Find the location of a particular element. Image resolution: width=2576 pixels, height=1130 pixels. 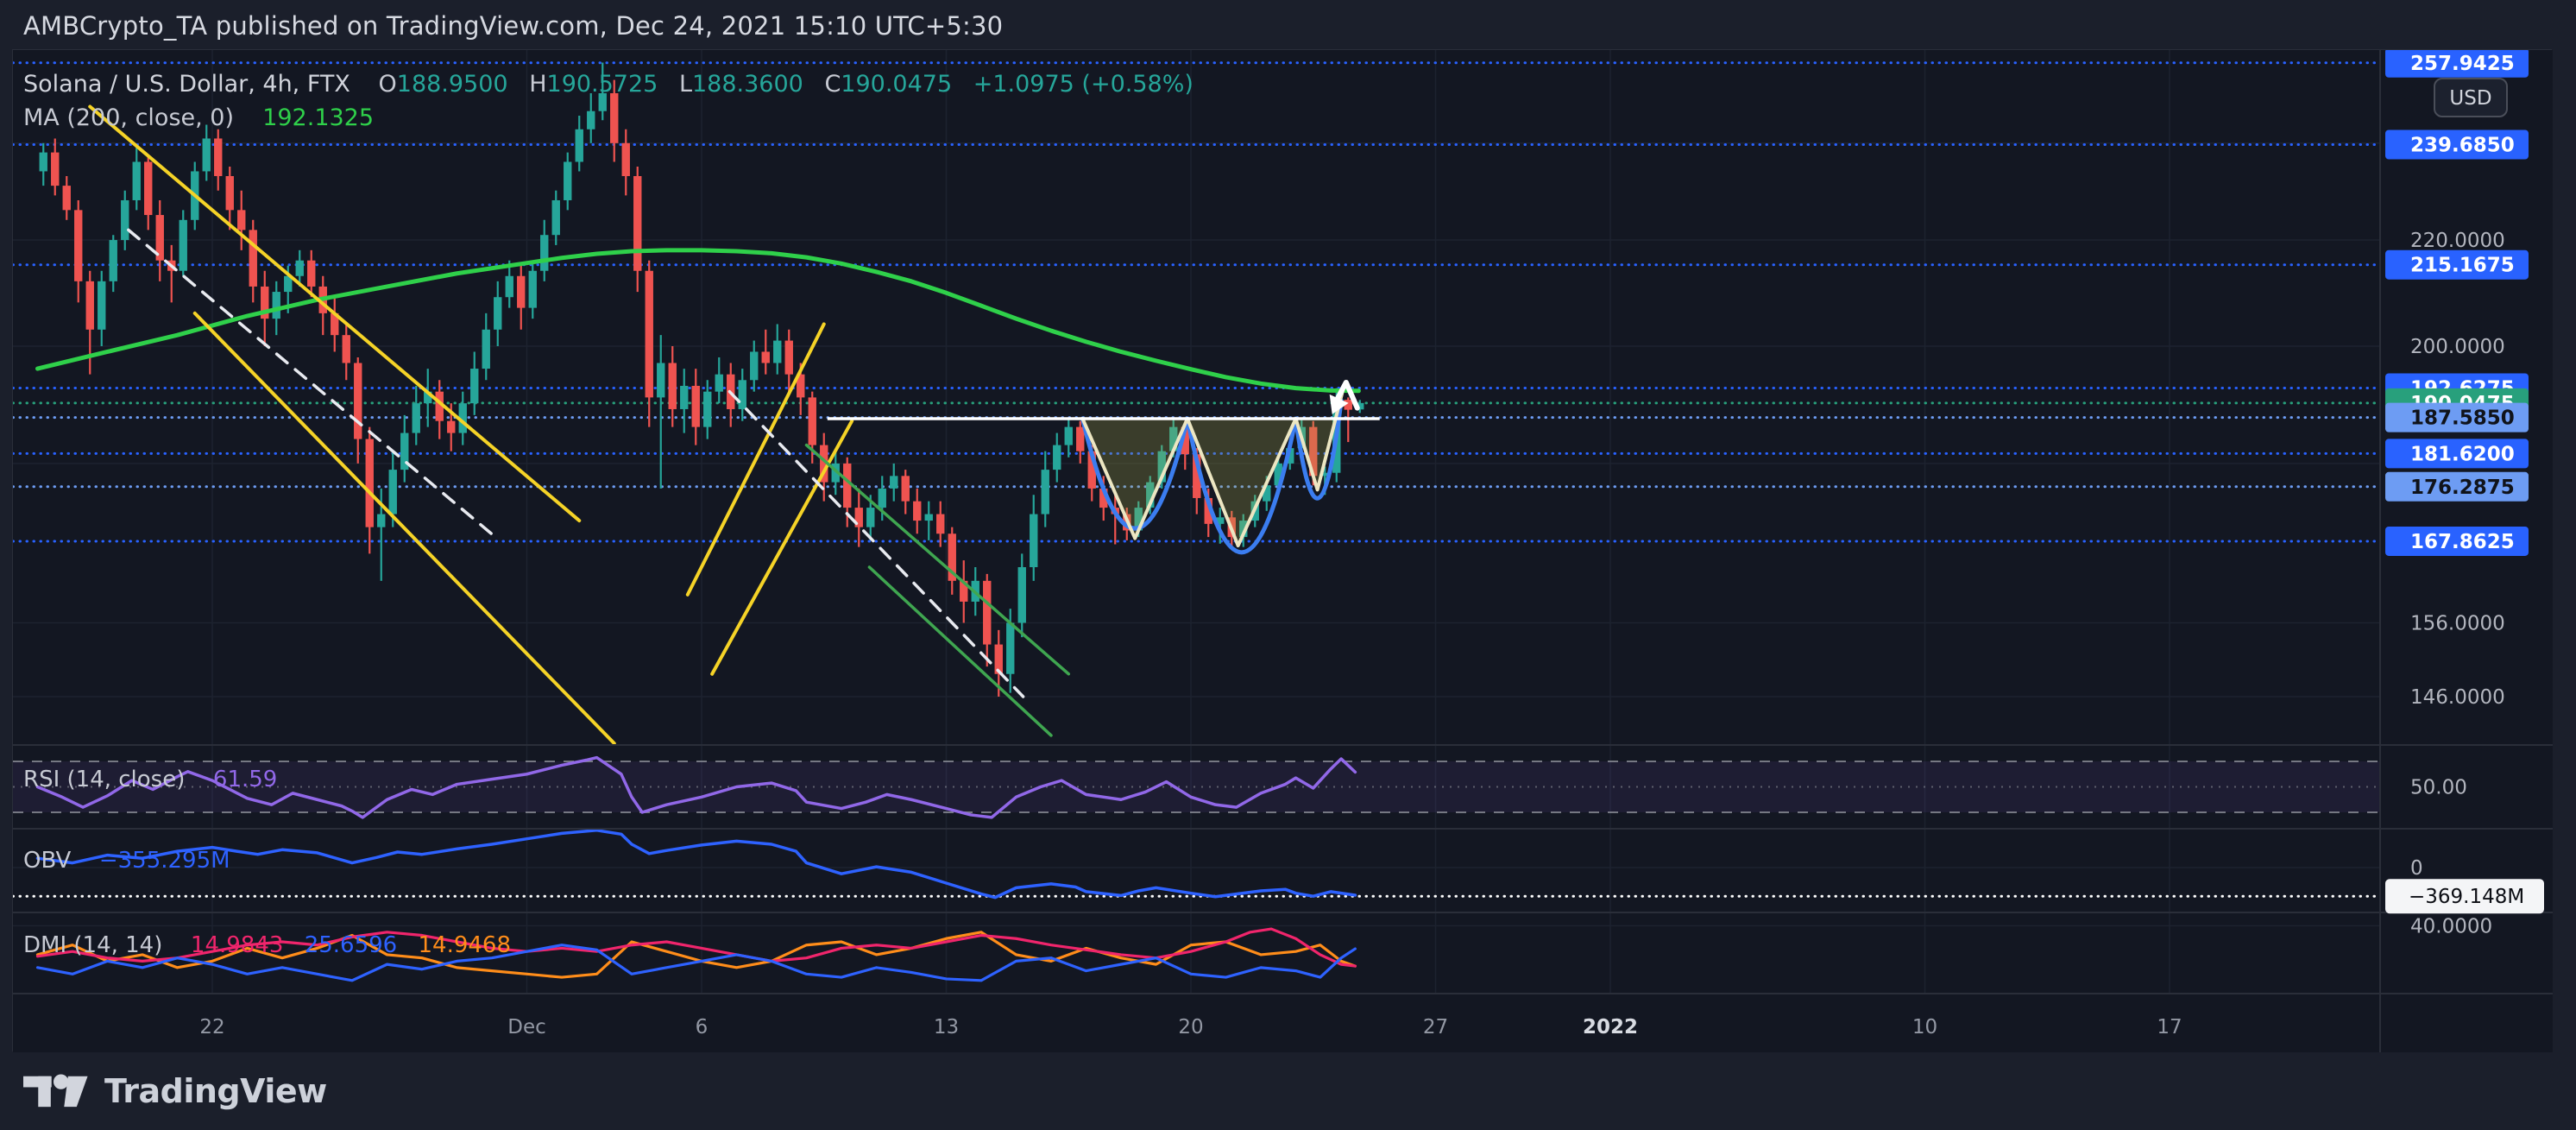

rsi-legend: RSI (14, close) 61.59 is located at coordinates (150, 779).